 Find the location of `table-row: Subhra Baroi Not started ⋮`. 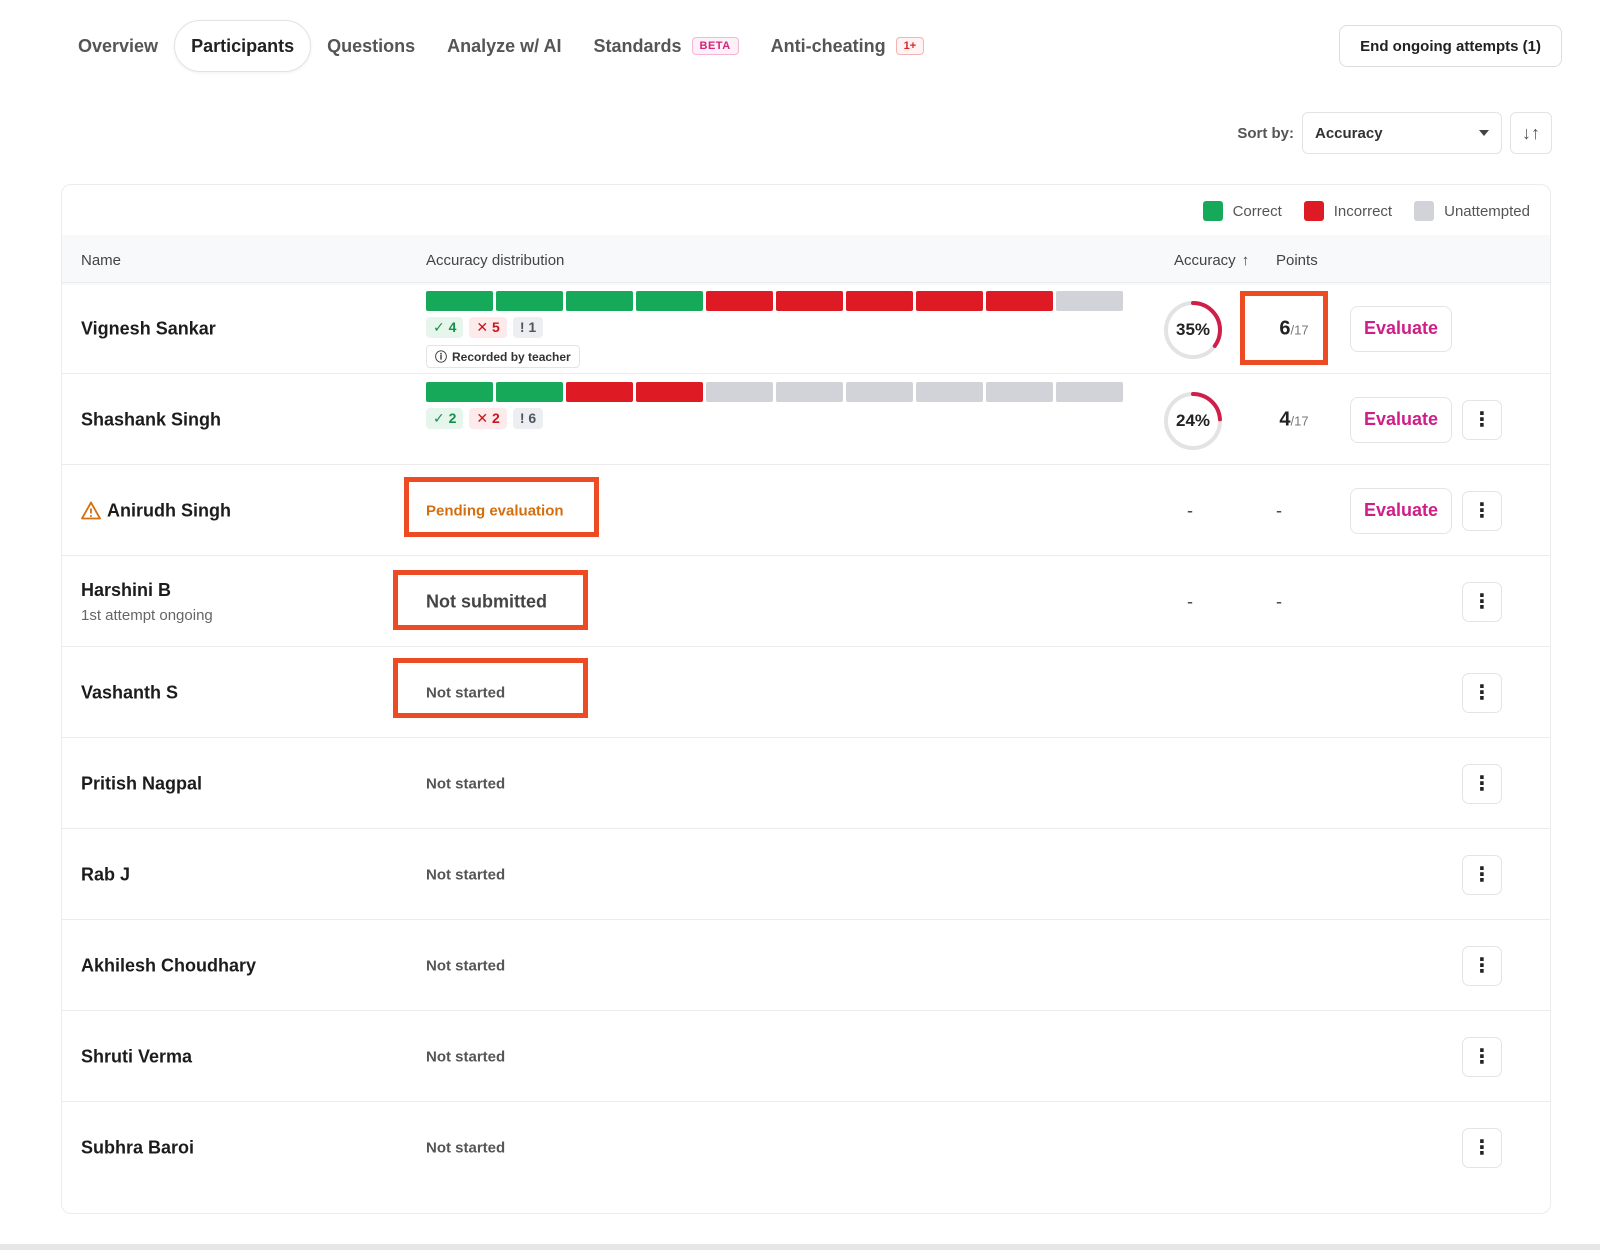

table-row: Subhra Baroi Not started ⋮ is located at coordinates (806, 1147).